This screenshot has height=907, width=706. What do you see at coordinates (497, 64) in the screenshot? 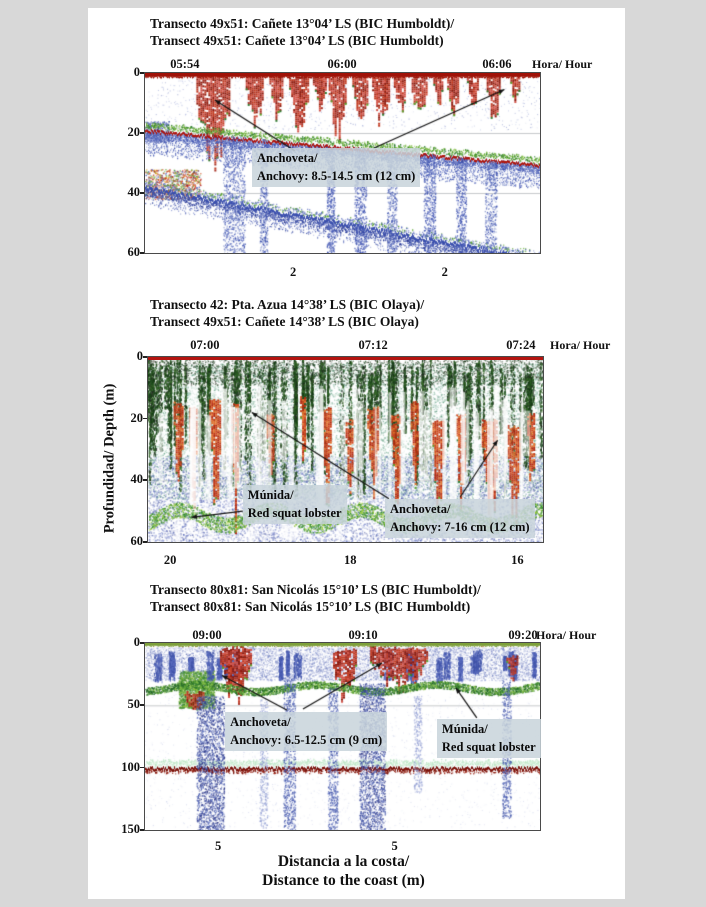
I see `time-tick-label: 06:06` at bounding box center [497, 64].